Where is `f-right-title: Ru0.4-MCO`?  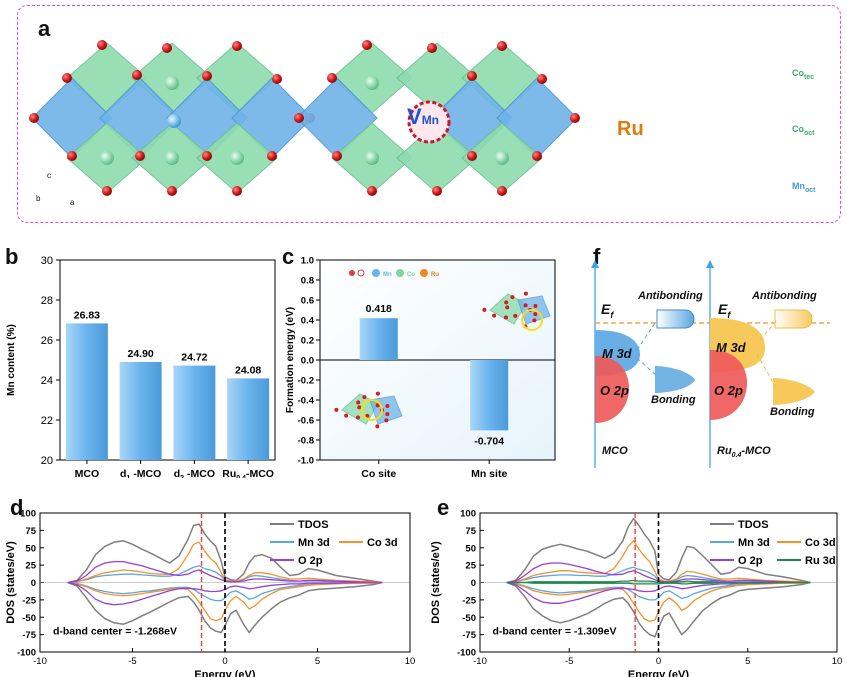 f-right-title: Ru0.4-MCO is located at coordinates (744, 452).